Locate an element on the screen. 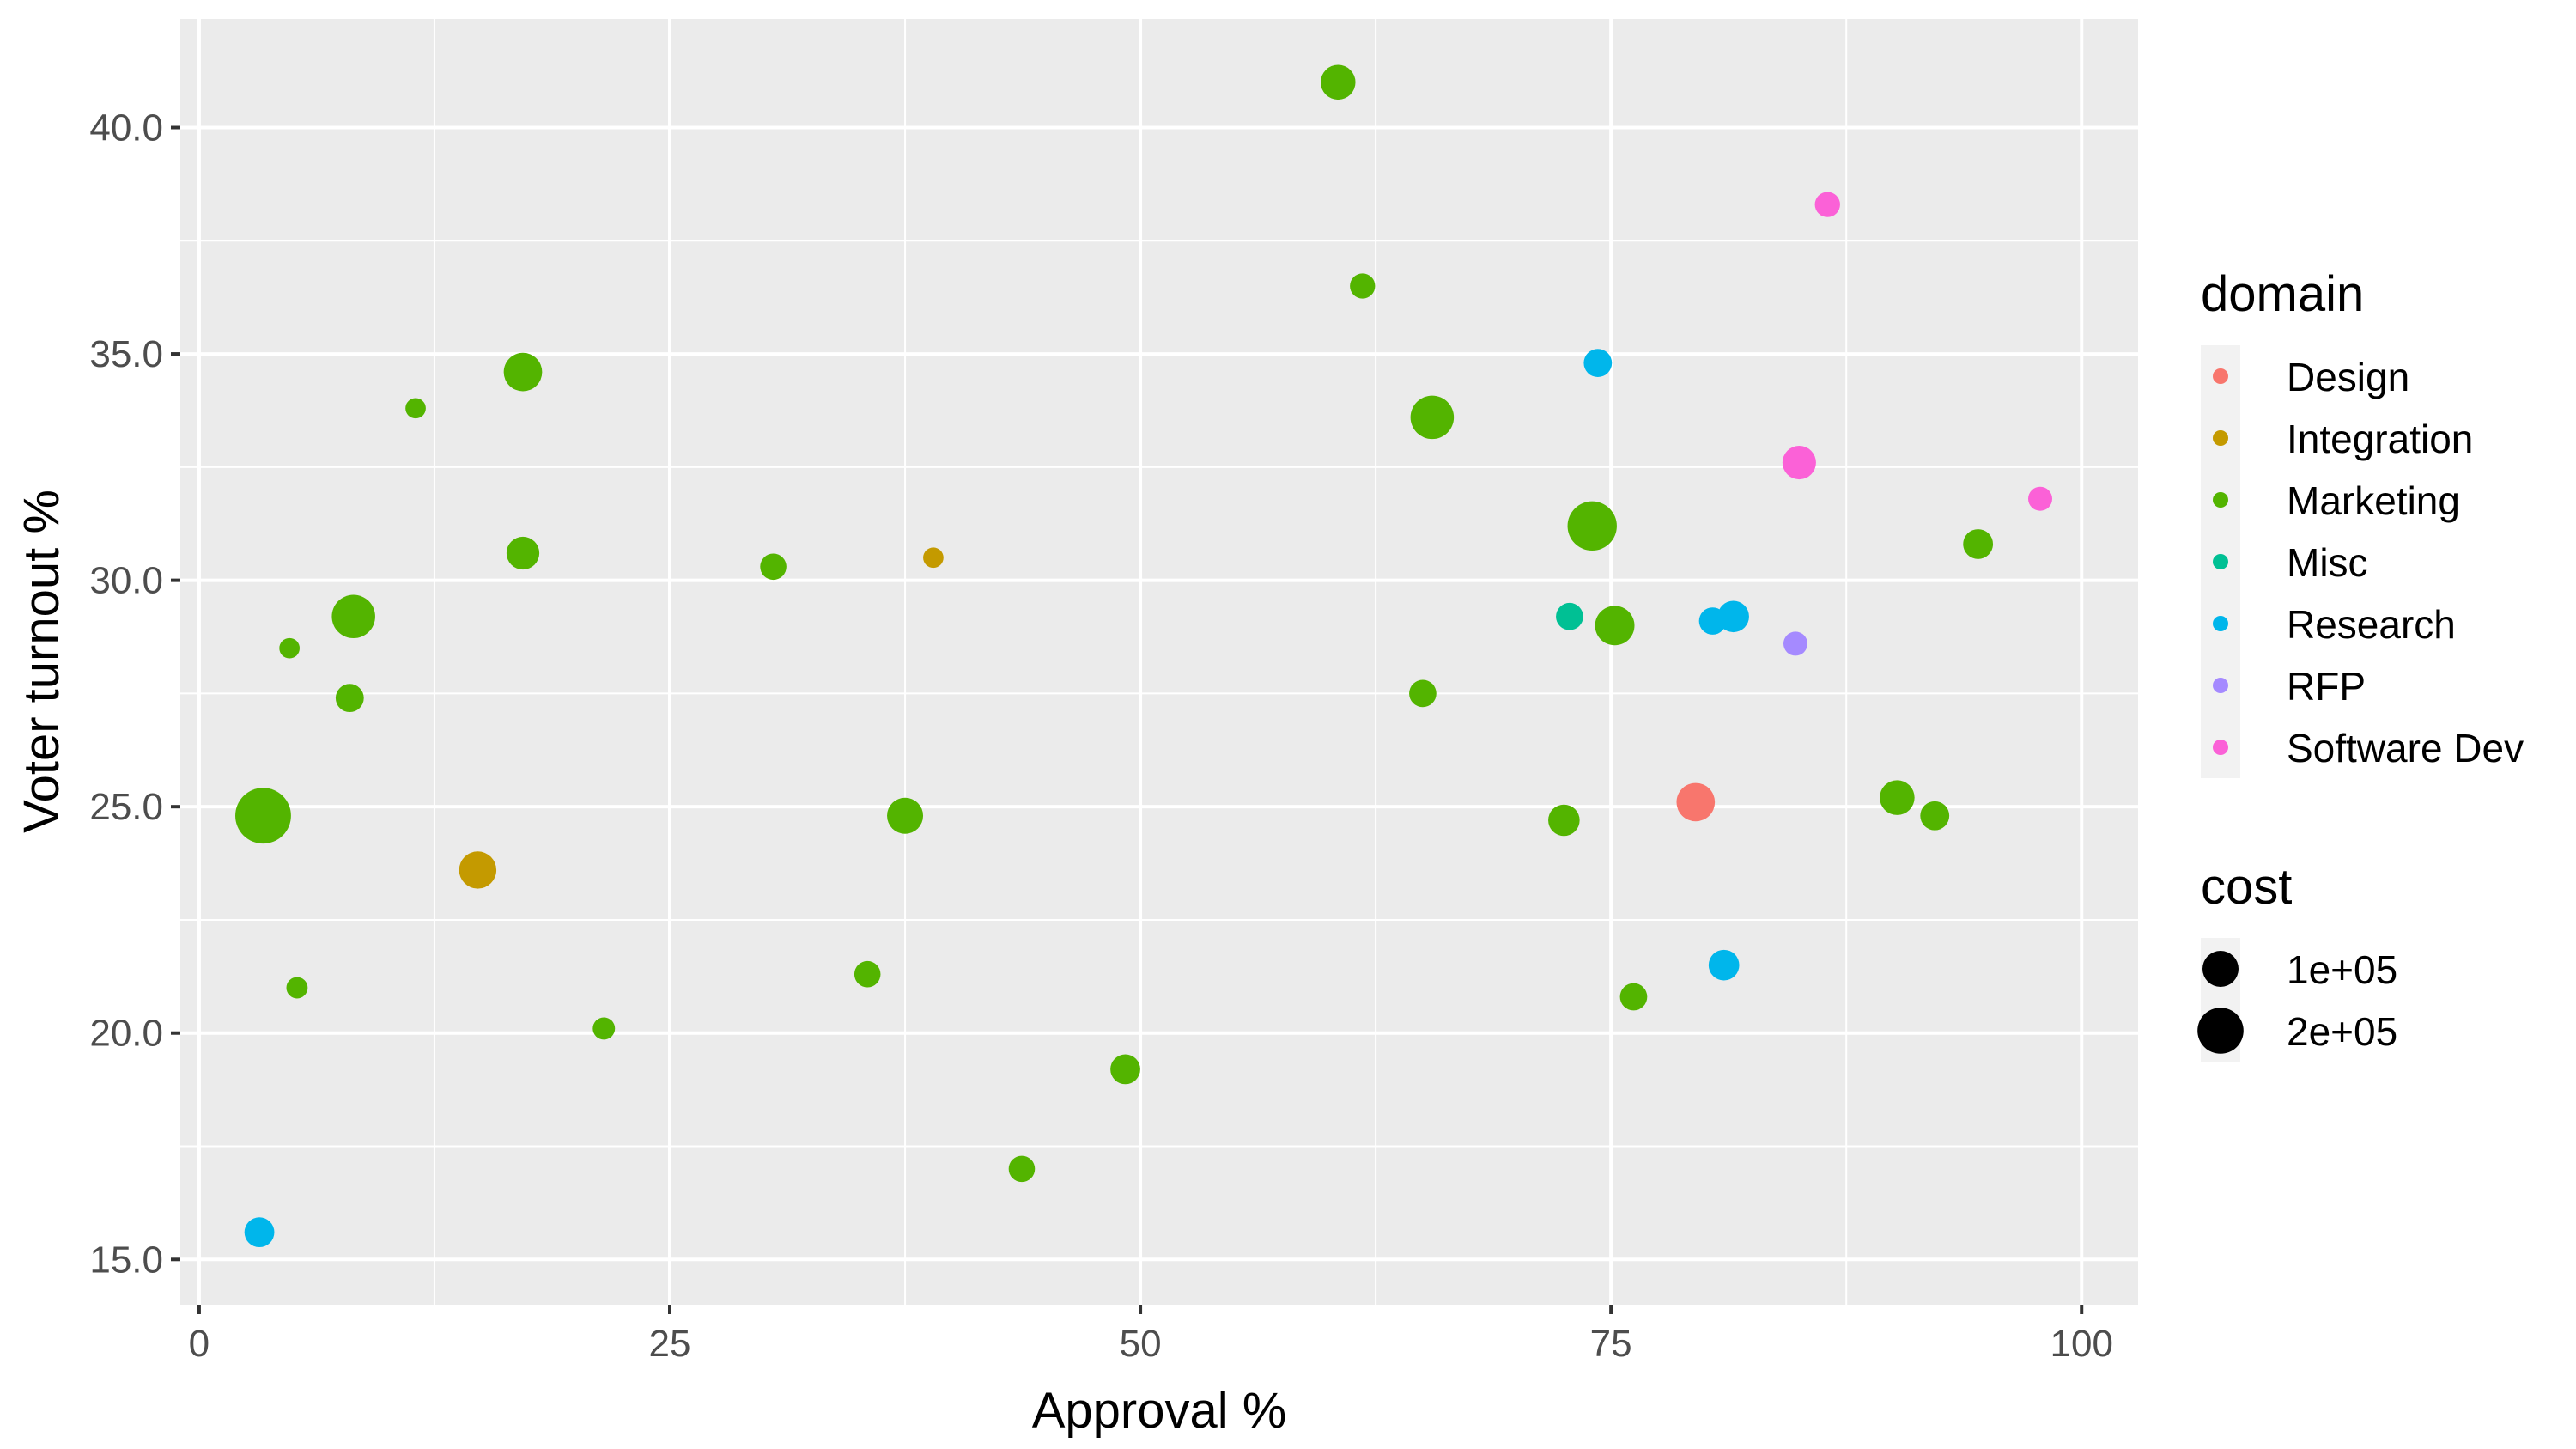  y-tick-label-3: 30.0 is located at coordinates (126, 581).